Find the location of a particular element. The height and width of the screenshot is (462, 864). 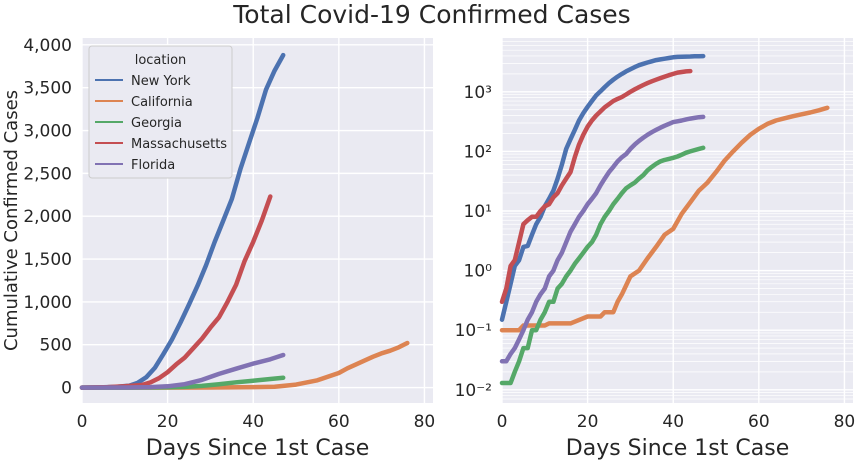

series-line-georgia is located at coordinates (602, 265).